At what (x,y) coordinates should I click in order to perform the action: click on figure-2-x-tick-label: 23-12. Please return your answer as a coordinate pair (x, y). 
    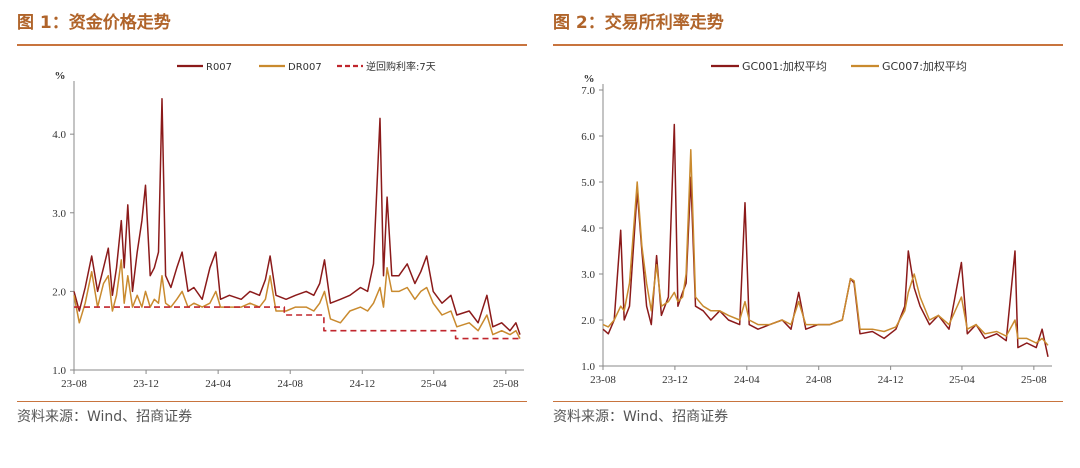
    Looking at the image, I should click on (675, 380).